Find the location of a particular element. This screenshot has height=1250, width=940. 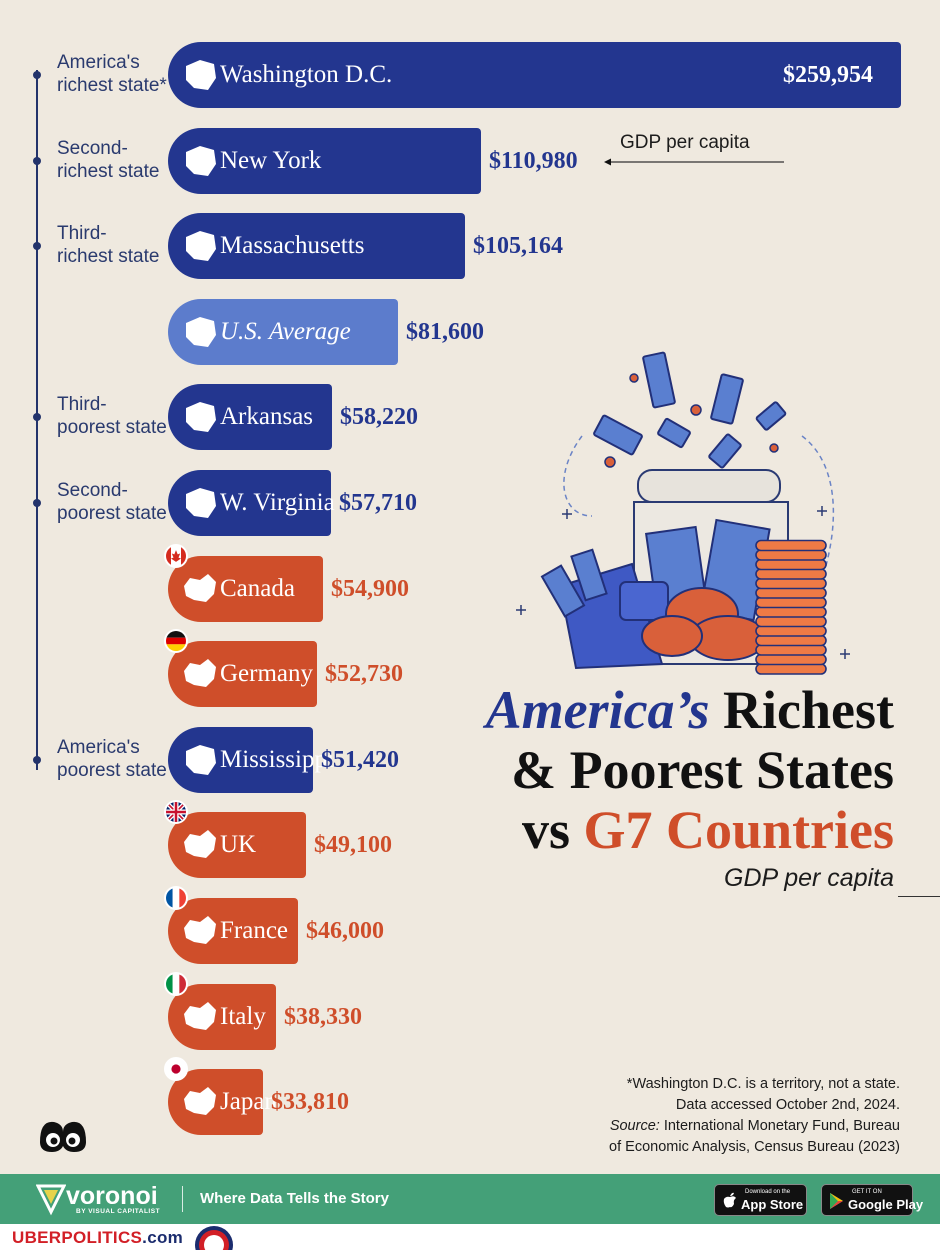

uk-flag-icon is located at coordinates (176, 812).